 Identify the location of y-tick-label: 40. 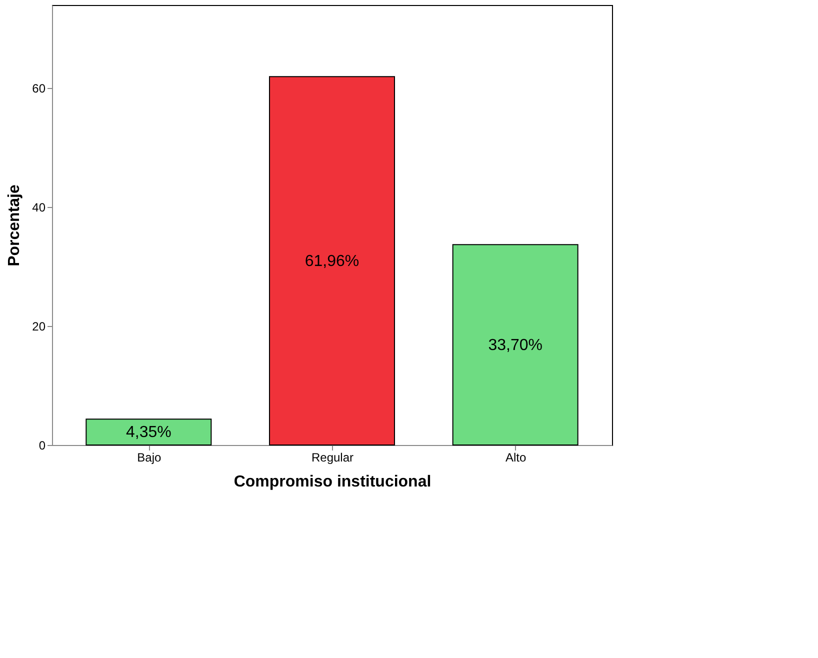
(39, 207).